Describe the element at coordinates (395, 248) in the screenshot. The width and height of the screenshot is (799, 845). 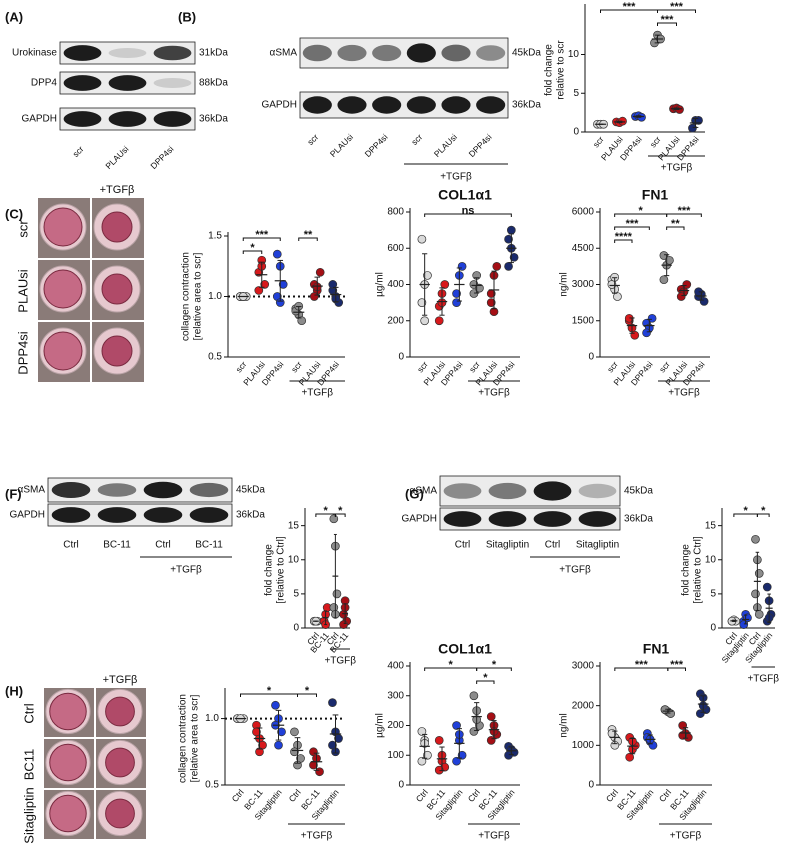
I see `y-tick-label: 600` at that location.